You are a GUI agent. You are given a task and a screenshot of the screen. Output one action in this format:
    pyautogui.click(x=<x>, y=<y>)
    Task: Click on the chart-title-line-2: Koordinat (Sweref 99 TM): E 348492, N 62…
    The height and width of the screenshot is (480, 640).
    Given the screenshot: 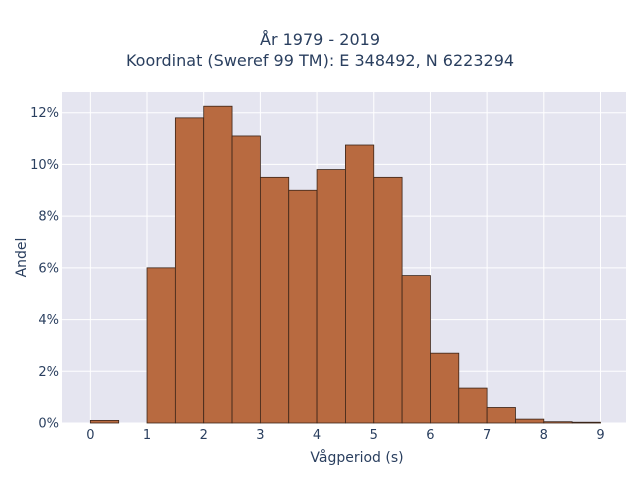 What is the action you would take?
    pyautogui.click(x=320, y=60)
    